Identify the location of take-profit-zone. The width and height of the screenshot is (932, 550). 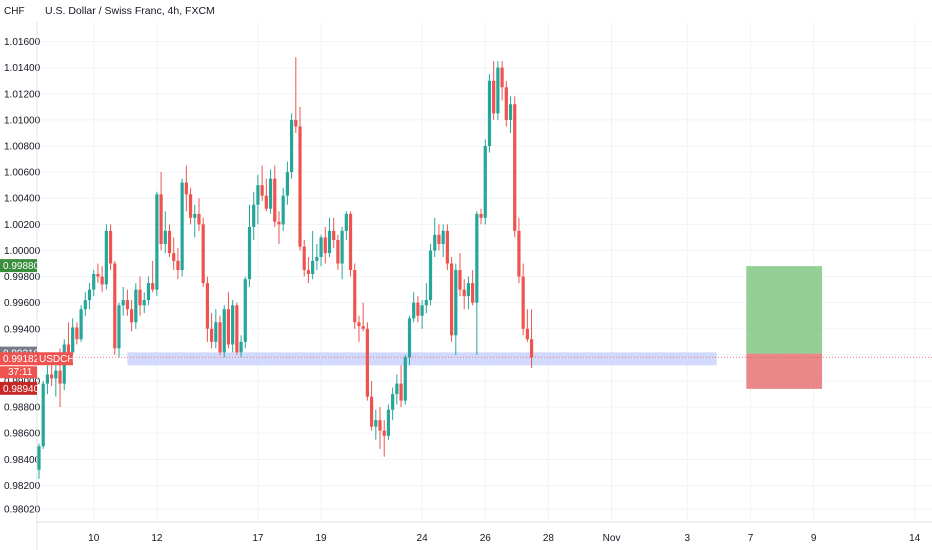
(784, 310).